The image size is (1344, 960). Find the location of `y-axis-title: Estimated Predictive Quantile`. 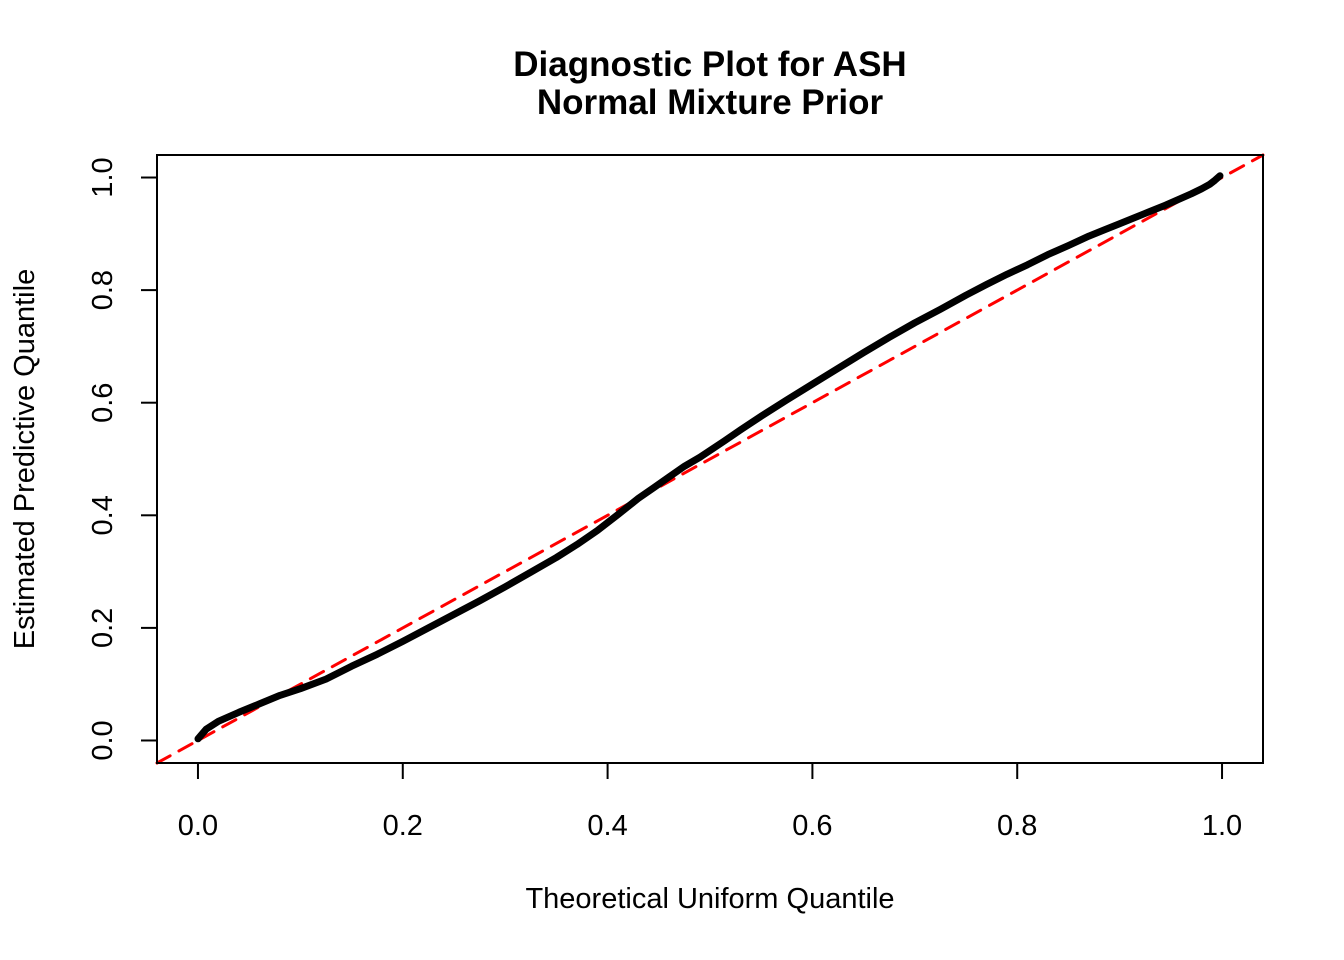

y-axis-title: Estimated Predictive Quantile is located at coordinates (25, 459).